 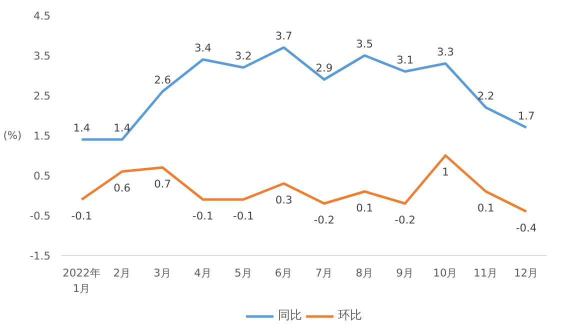 I want to click on data-label: 0.7, so click(x=163, y=184).